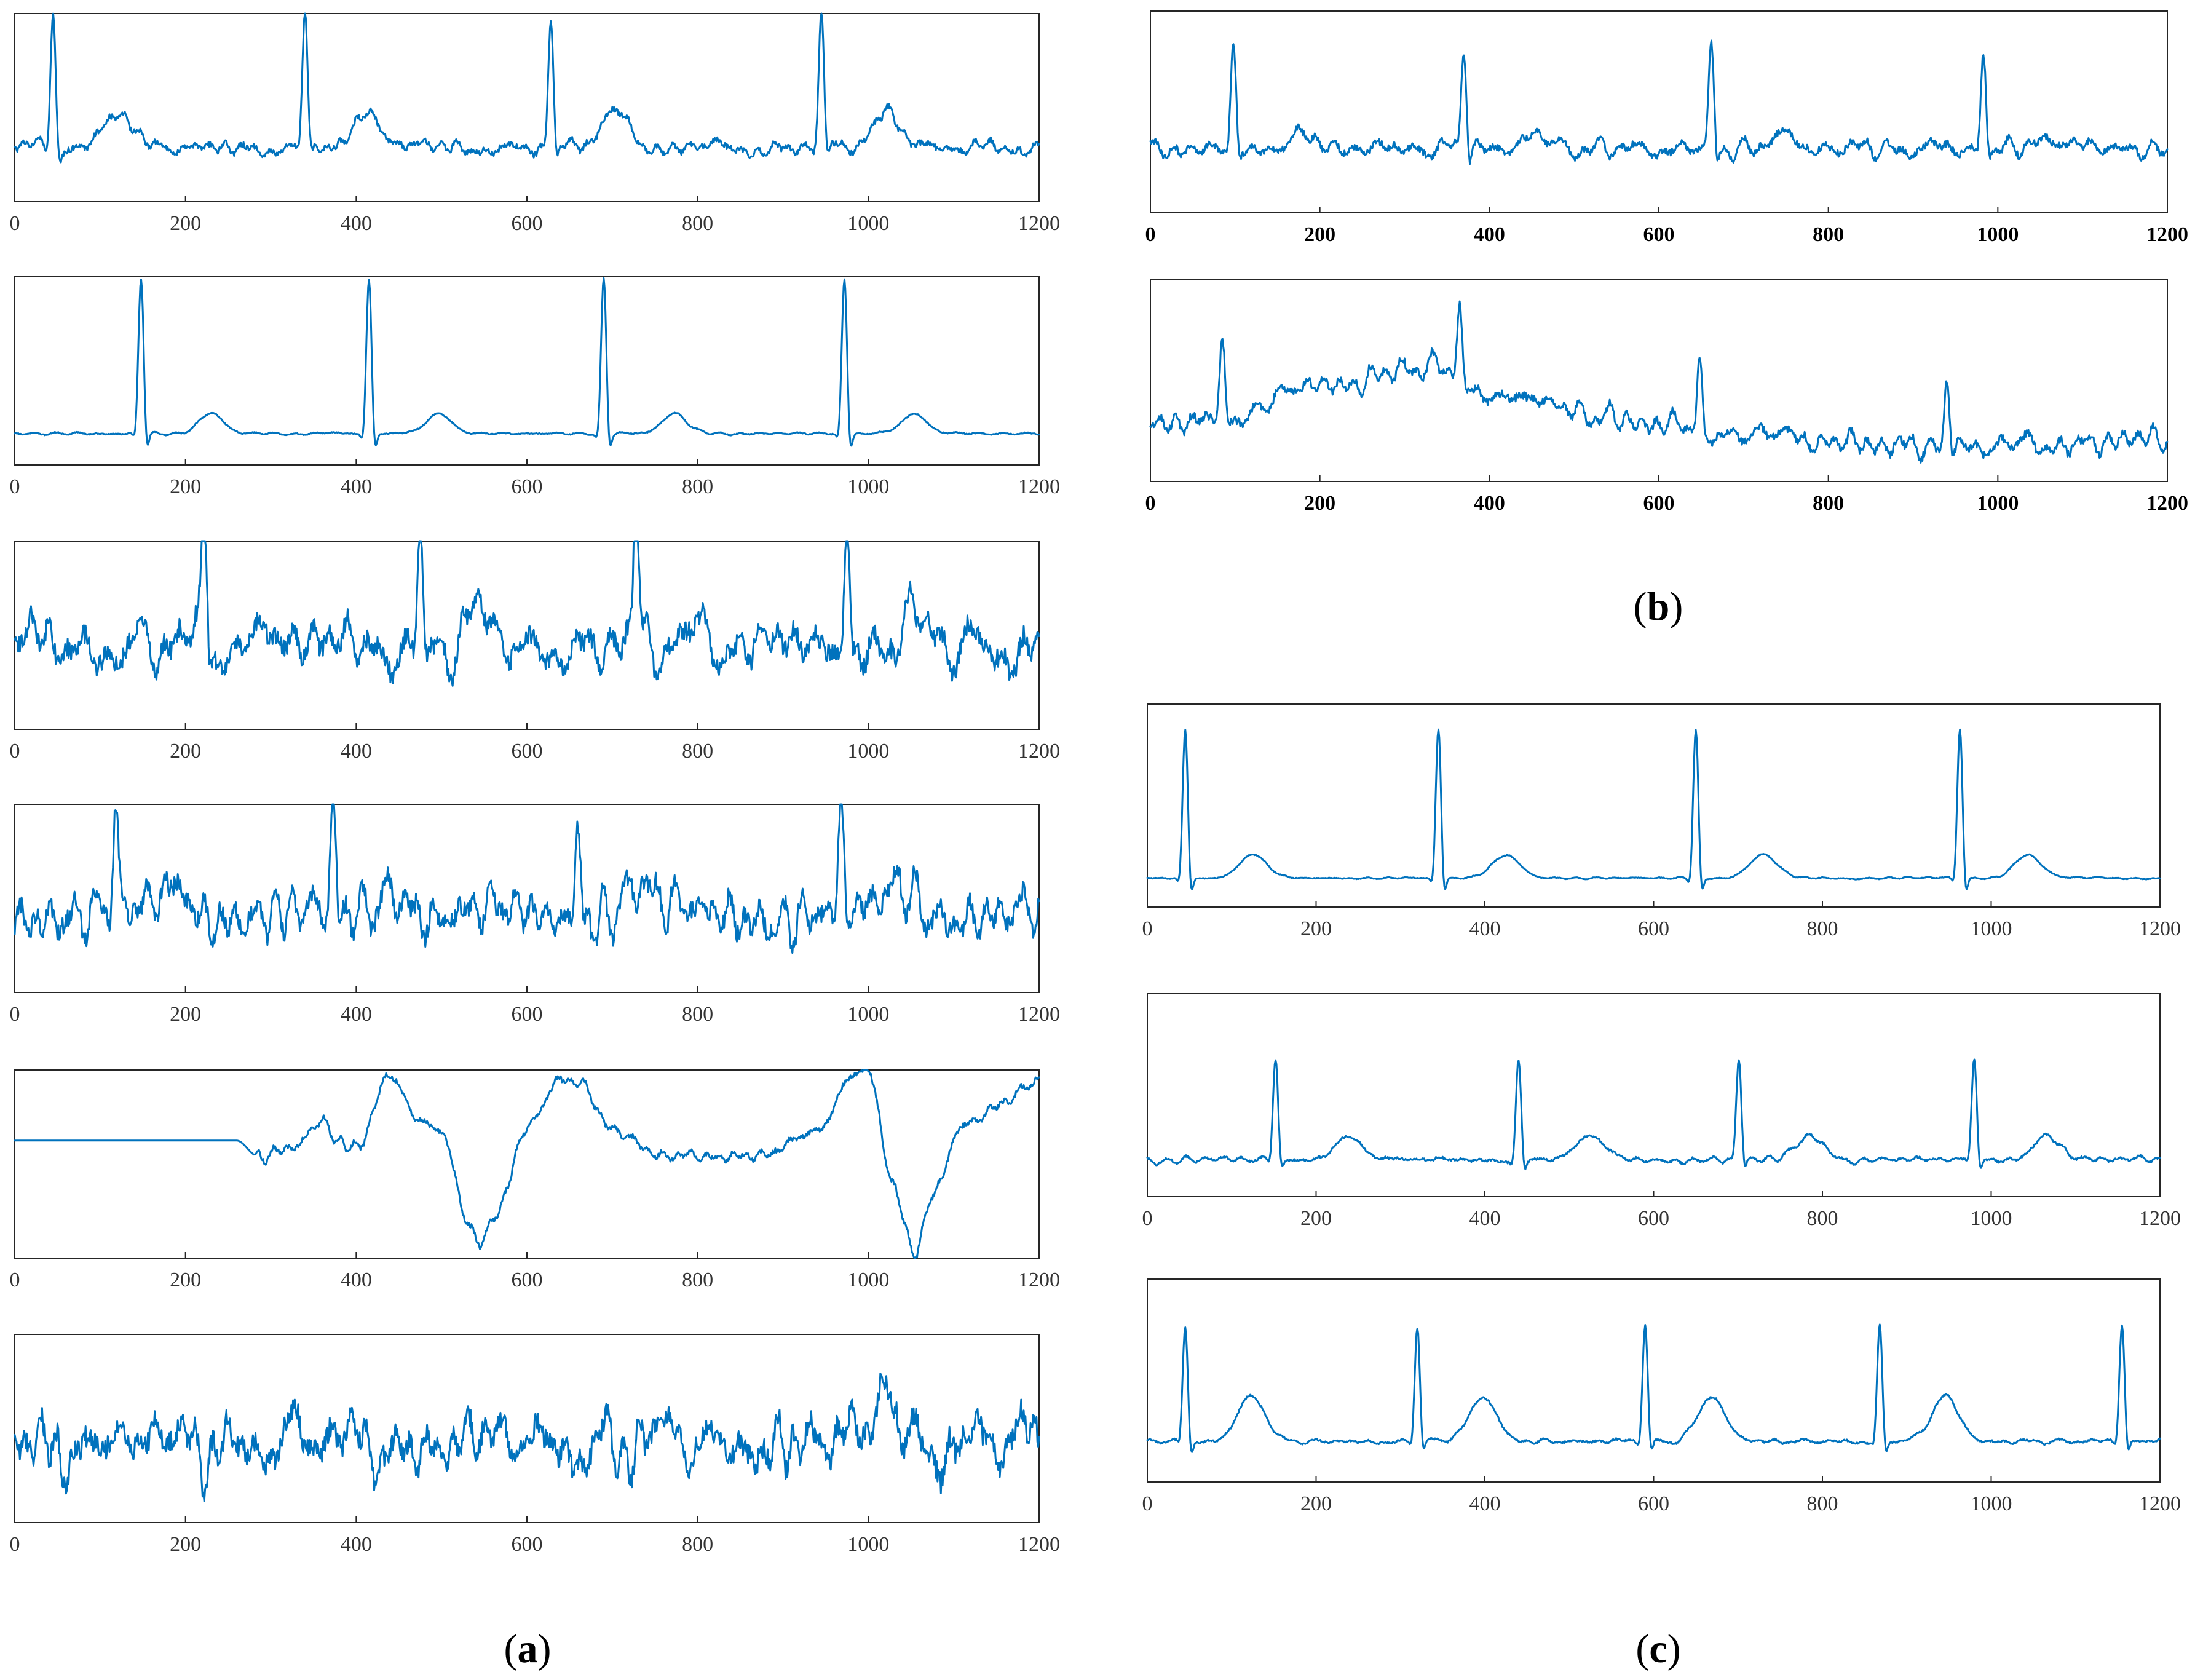 Image resolution: width=2203 pixels, height=1680 pixels. Describe the element at coordinates (527, 1437) in the screenshot. I see `panel-a-plot-6-signal-line` at that location.